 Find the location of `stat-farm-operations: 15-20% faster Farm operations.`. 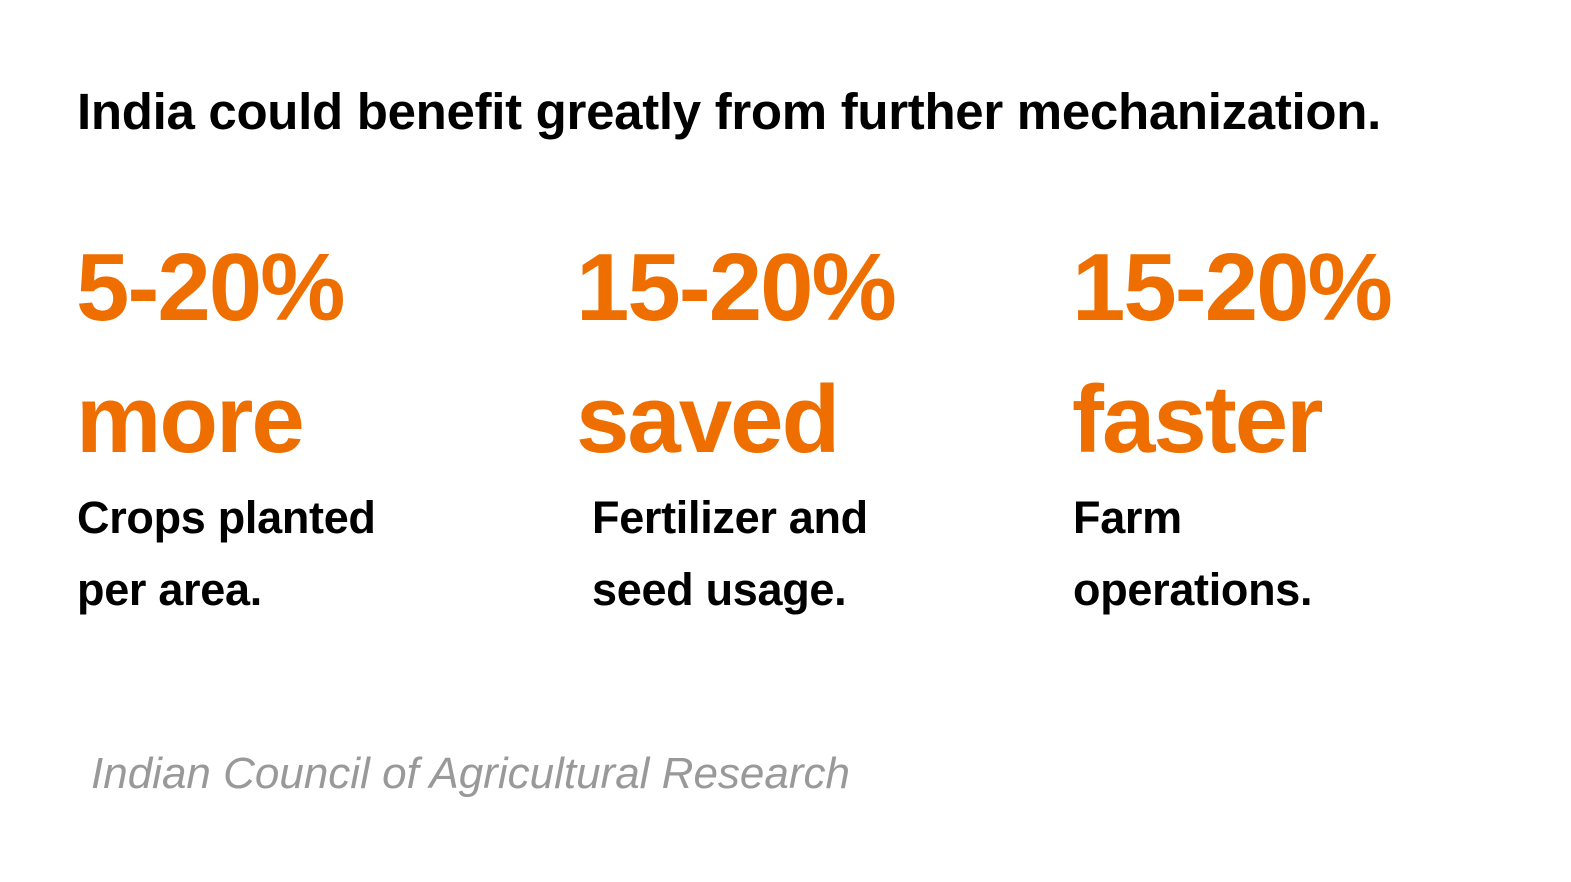

stat-farm-operations: 15-20% faster Farm operations. is located at coordinates (1232, 418).